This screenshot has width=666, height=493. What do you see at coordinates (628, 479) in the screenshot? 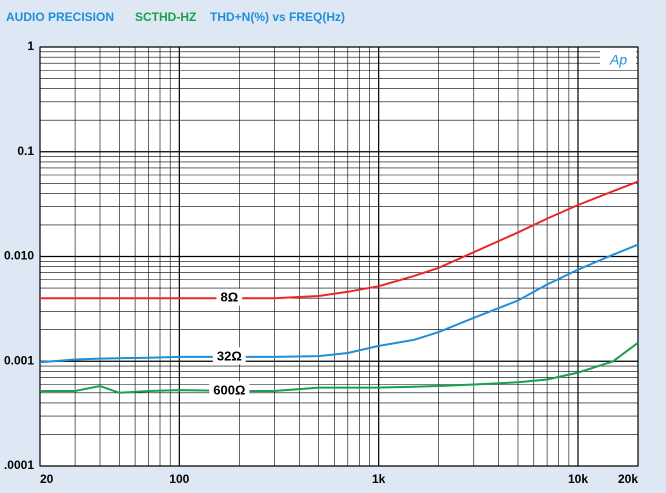
I see `x-tick-label: 20k` at bounding box center [628, 479].